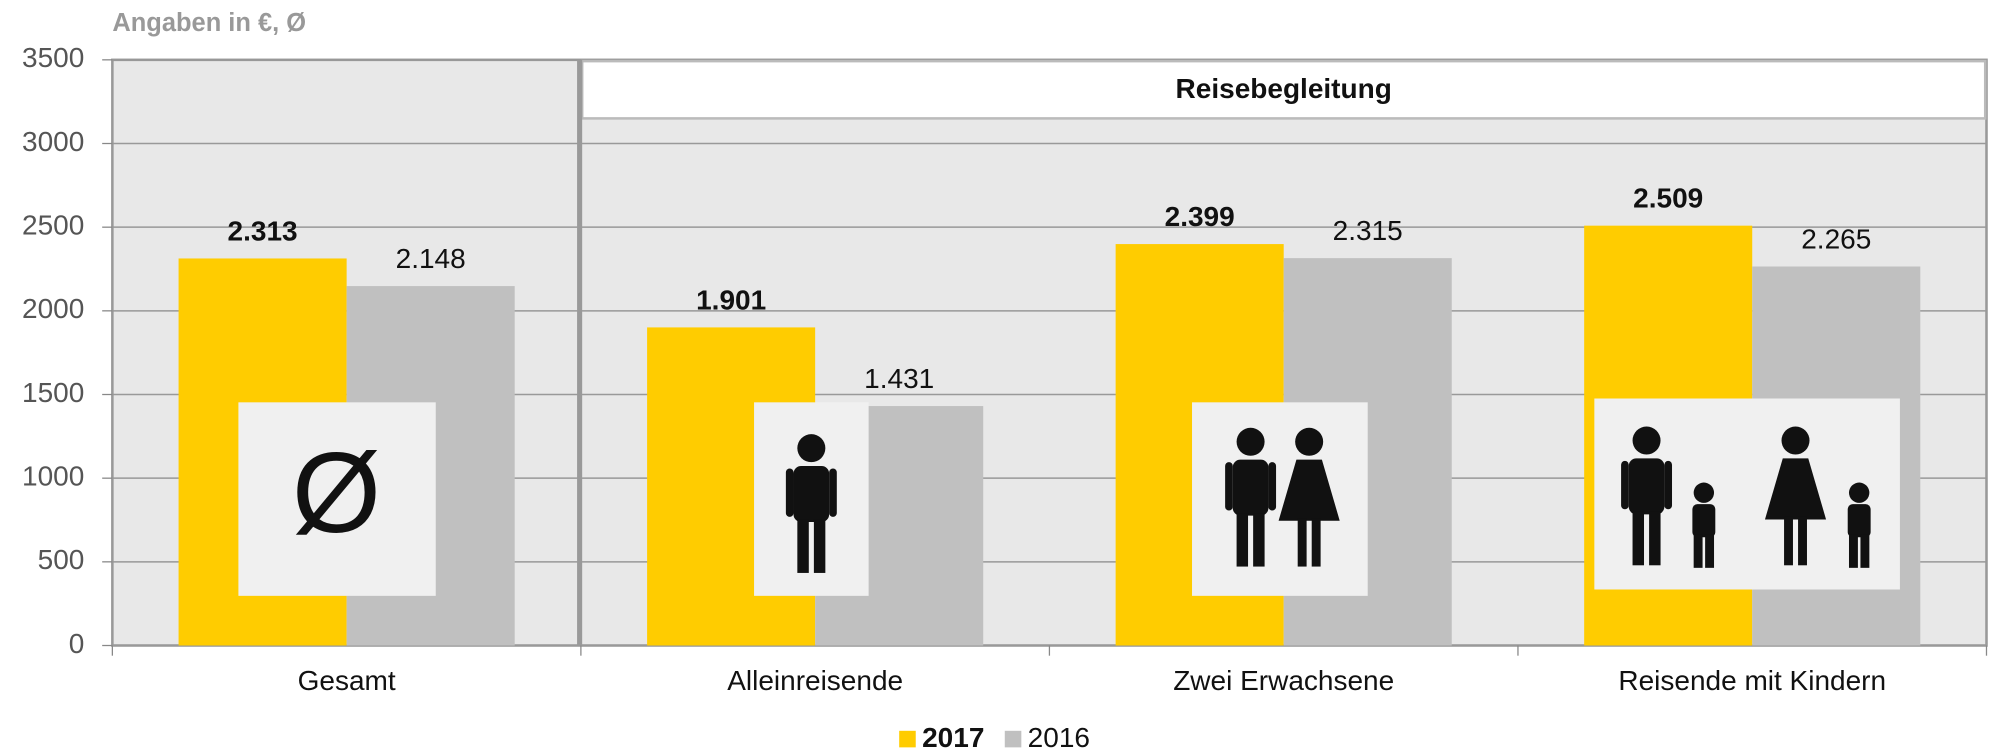 The image size is (1997, 755). Describe the element at coordinates (899, 378) in the screenshot. I see `value-label: 1.431` at that location.